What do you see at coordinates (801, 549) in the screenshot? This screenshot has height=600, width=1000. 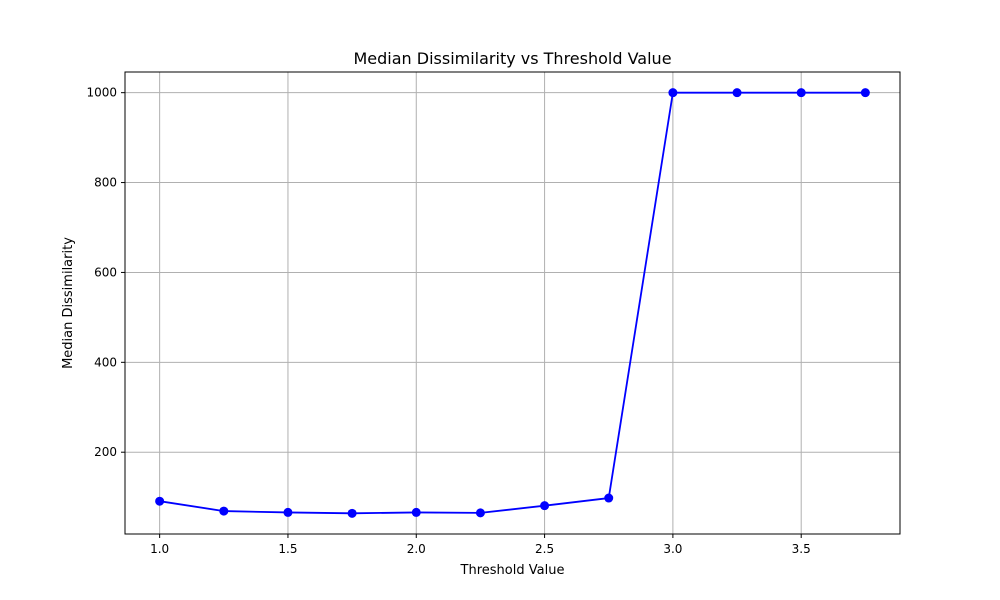 I see `x-tick-label: 3.5` at bounding box center [801, 549].